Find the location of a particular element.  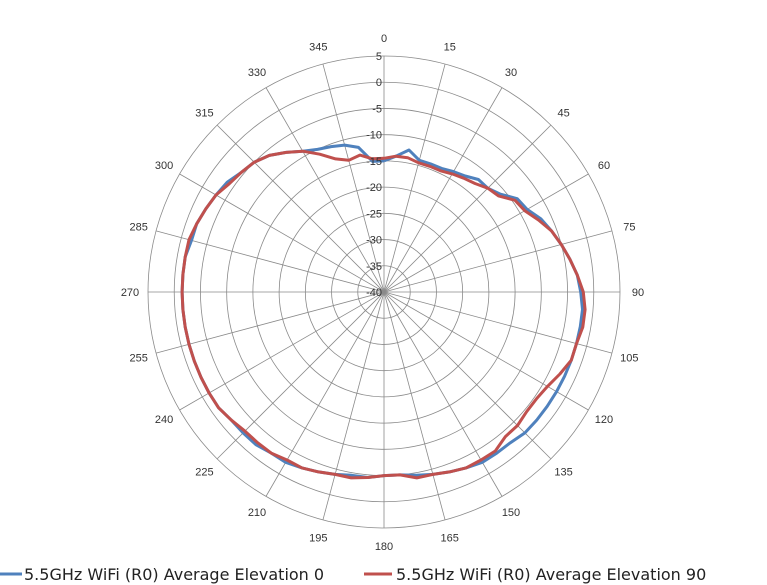

legend-label-elevation-0: 5.5GHz WiFi (R0) Average Elevation 0 is located at coordinates (174, 574).